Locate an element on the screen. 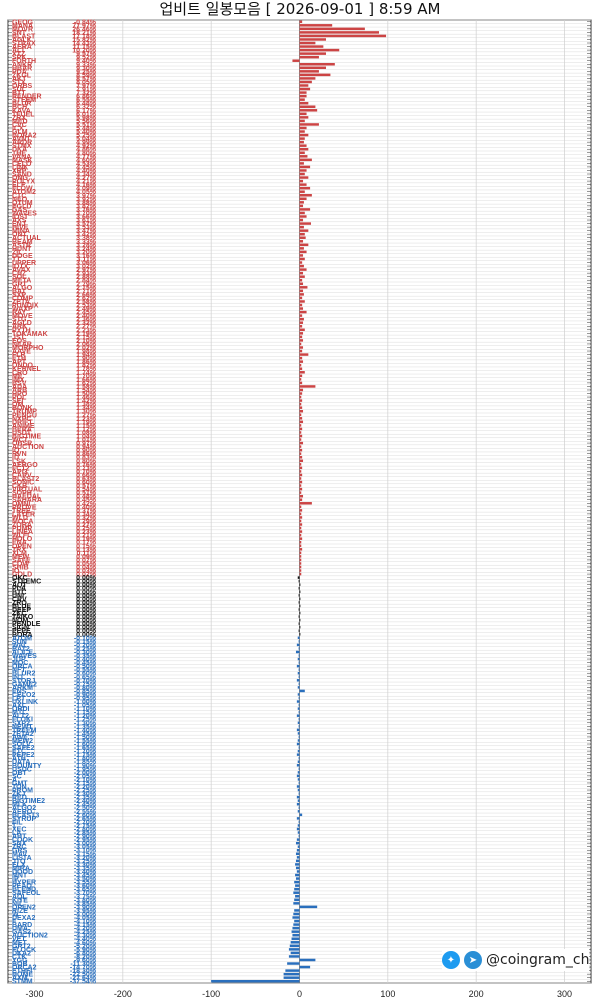 The width and height of the screenshot is (600, 1000). change-label: 2.10% is located at coordinates (86, 341).